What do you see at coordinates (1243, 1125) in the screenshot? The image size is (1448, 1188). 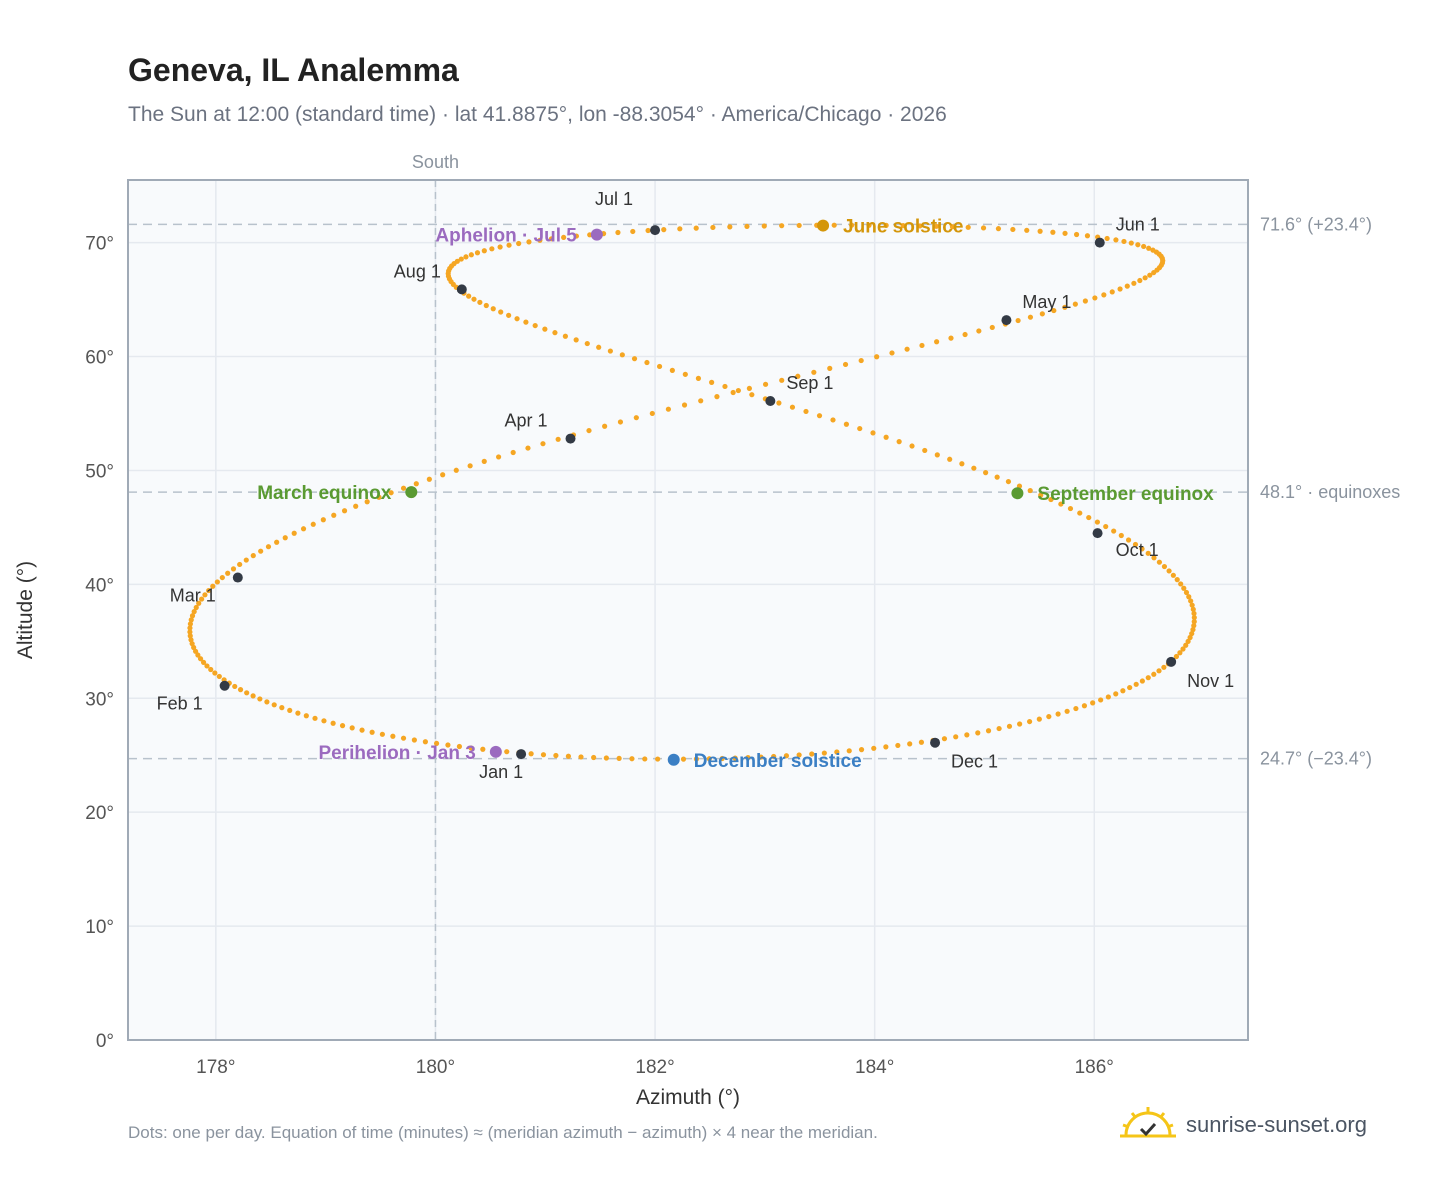 I see `brand-logo: sunrise-sunset.org` at bounding box center [1243, 1125].